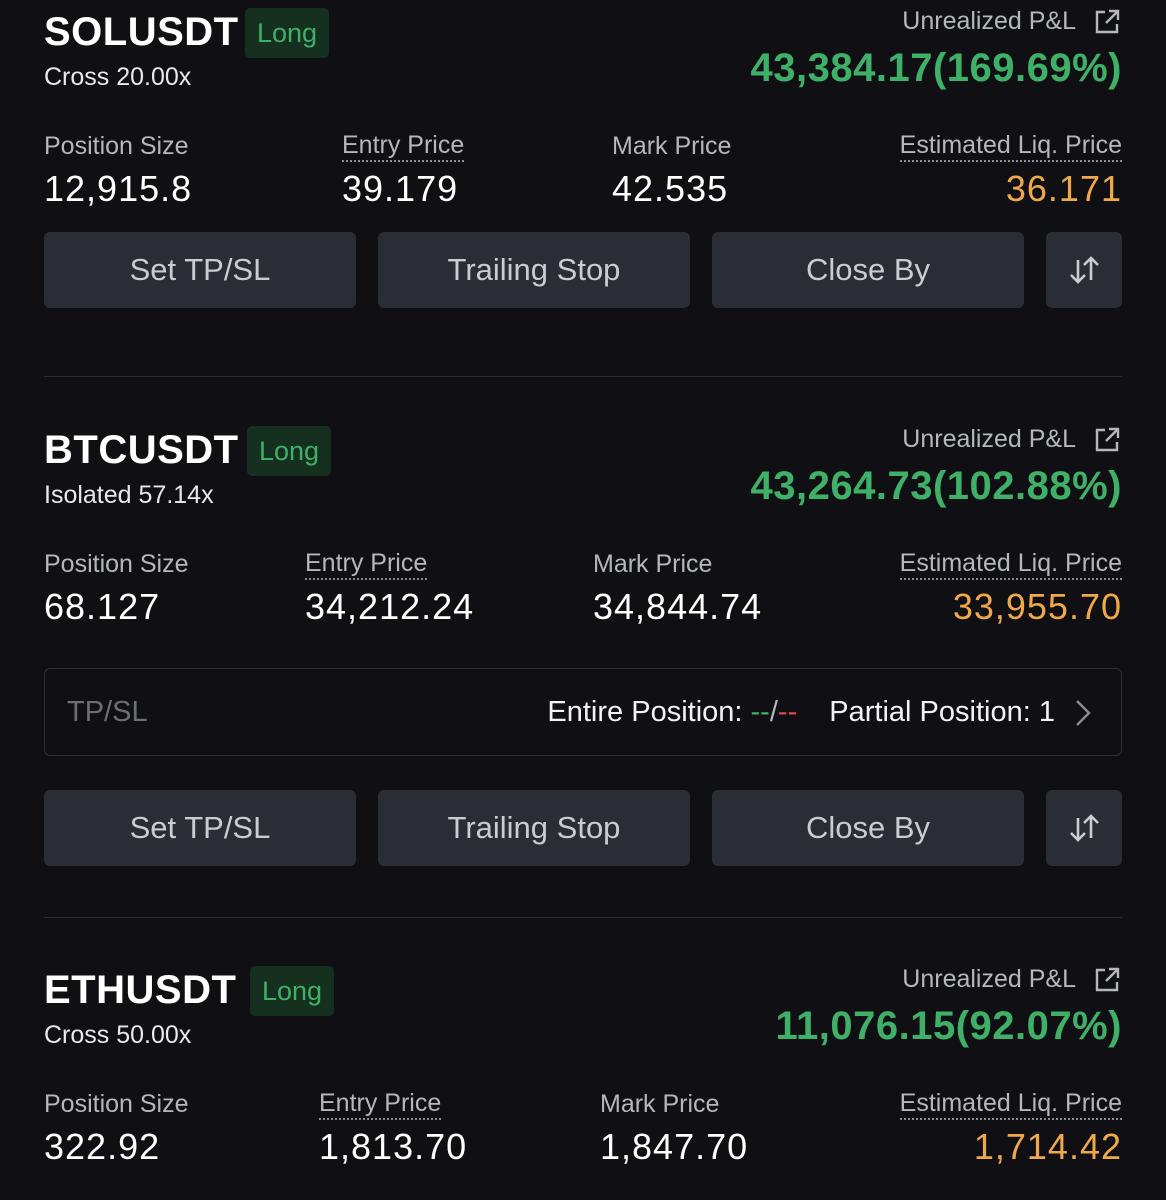 Image resolution: width=1166 pixels, height=1200 pixels. What do you see at coordinates (760, 712) in the screenshot?
I see `entire-tp-value: --` at bounding box center [760, 712].